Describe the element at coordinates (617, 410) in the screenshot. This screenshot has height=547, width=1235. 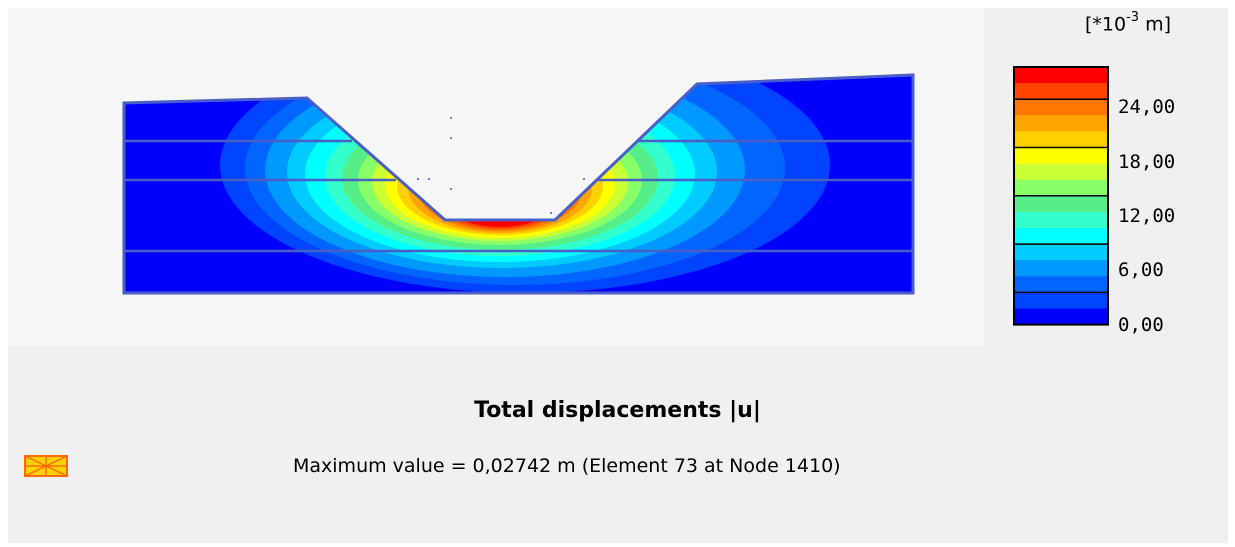
I see `plot-title: Total displacements |u|` at that location.